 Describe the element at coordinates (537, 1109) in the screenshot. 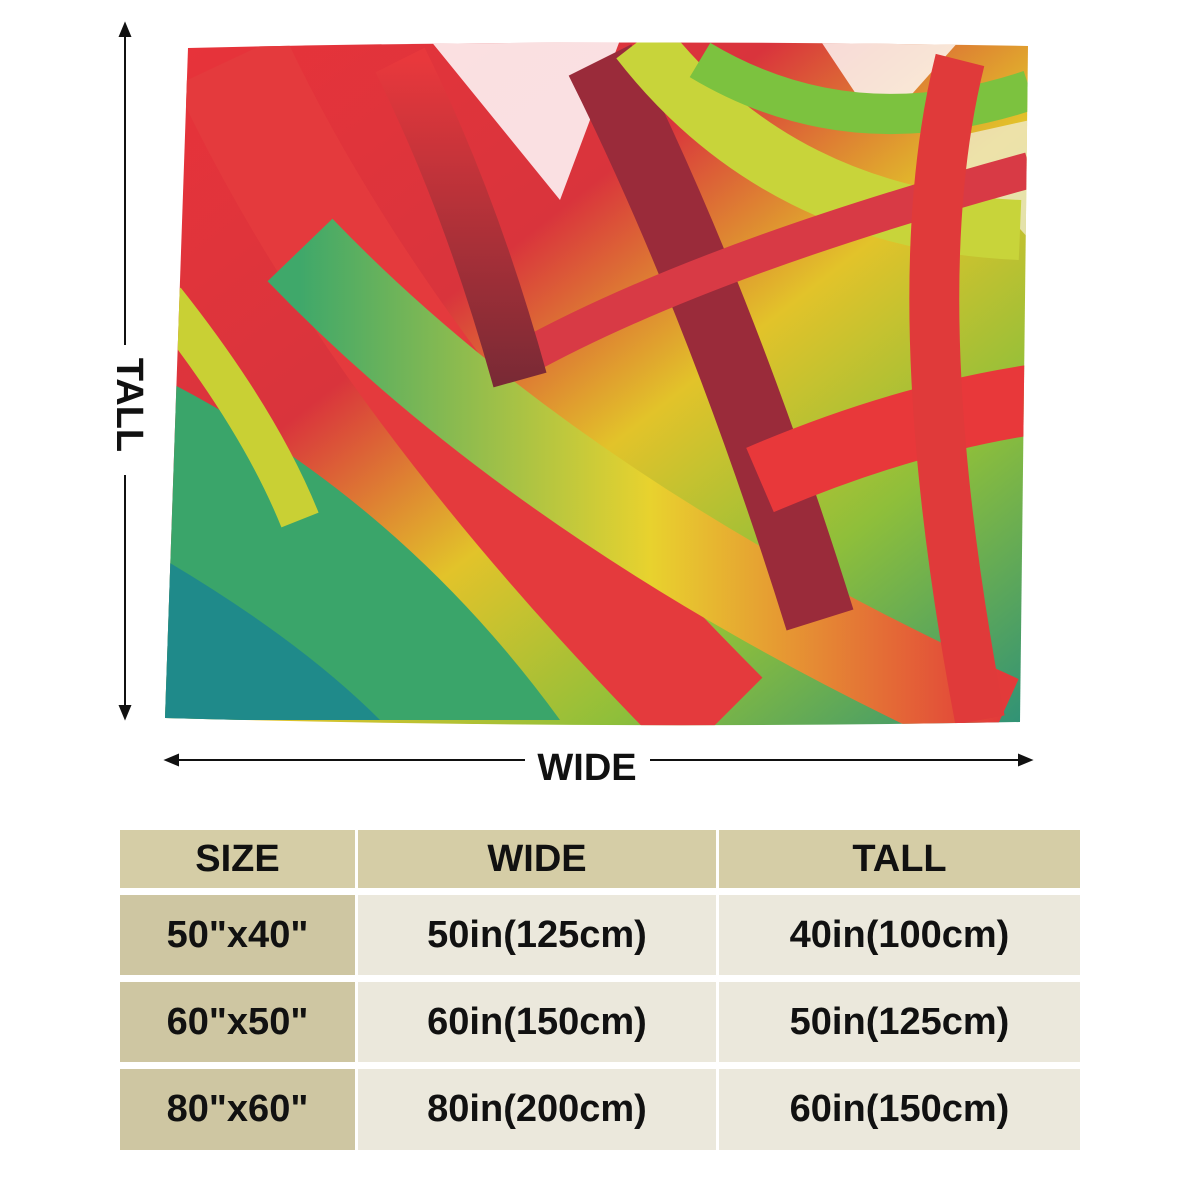

I see `table-cell: 80in(200cm)` at that location.